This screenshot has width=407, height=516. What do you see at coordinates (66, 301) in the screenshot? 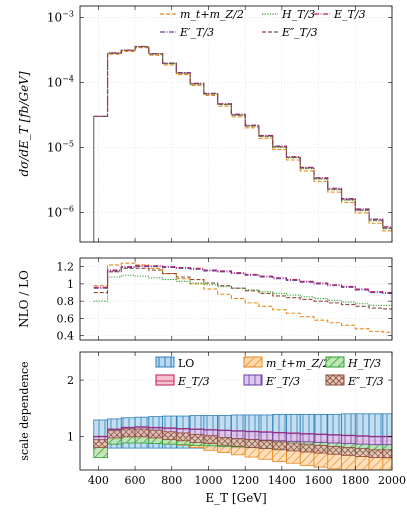
I see `y-tick-label: 0.8` at bounding box center [66, 301].